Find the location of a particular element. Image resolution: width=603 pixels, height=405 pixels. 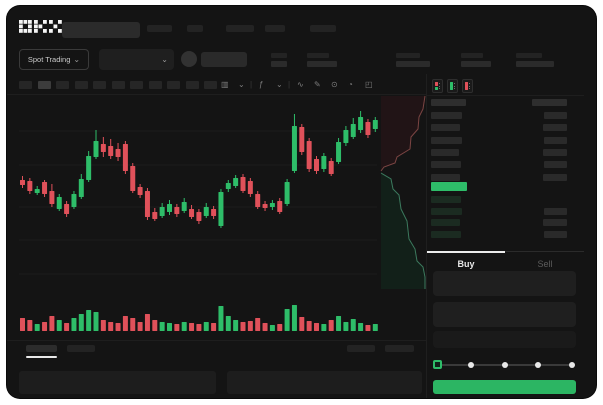

orderbook-asks-icon-lines is located at coordinates (469, 86).